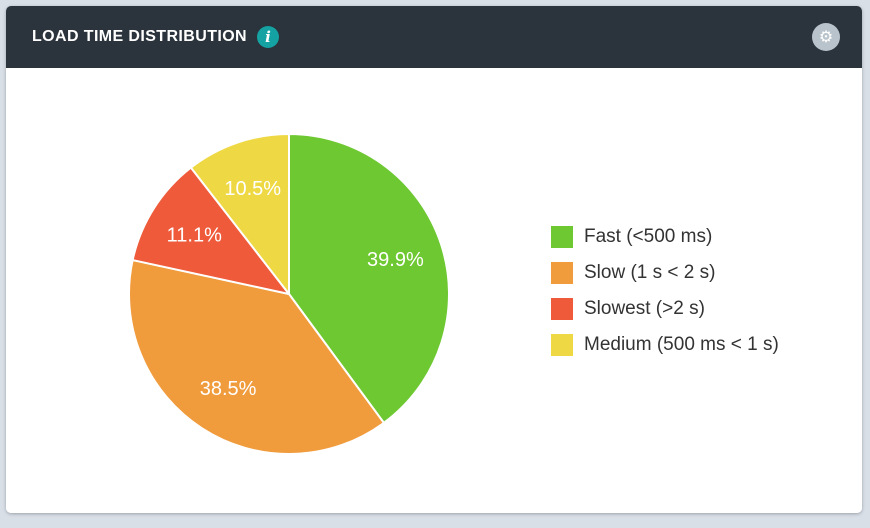 This screenshot has width=870, height=528. What do you see at coordinates (434, 37) in the screenshot?
I see `widget-header: LOAD TIME DISTRIBUTION i ⚙` at bounding box center [434, 37].